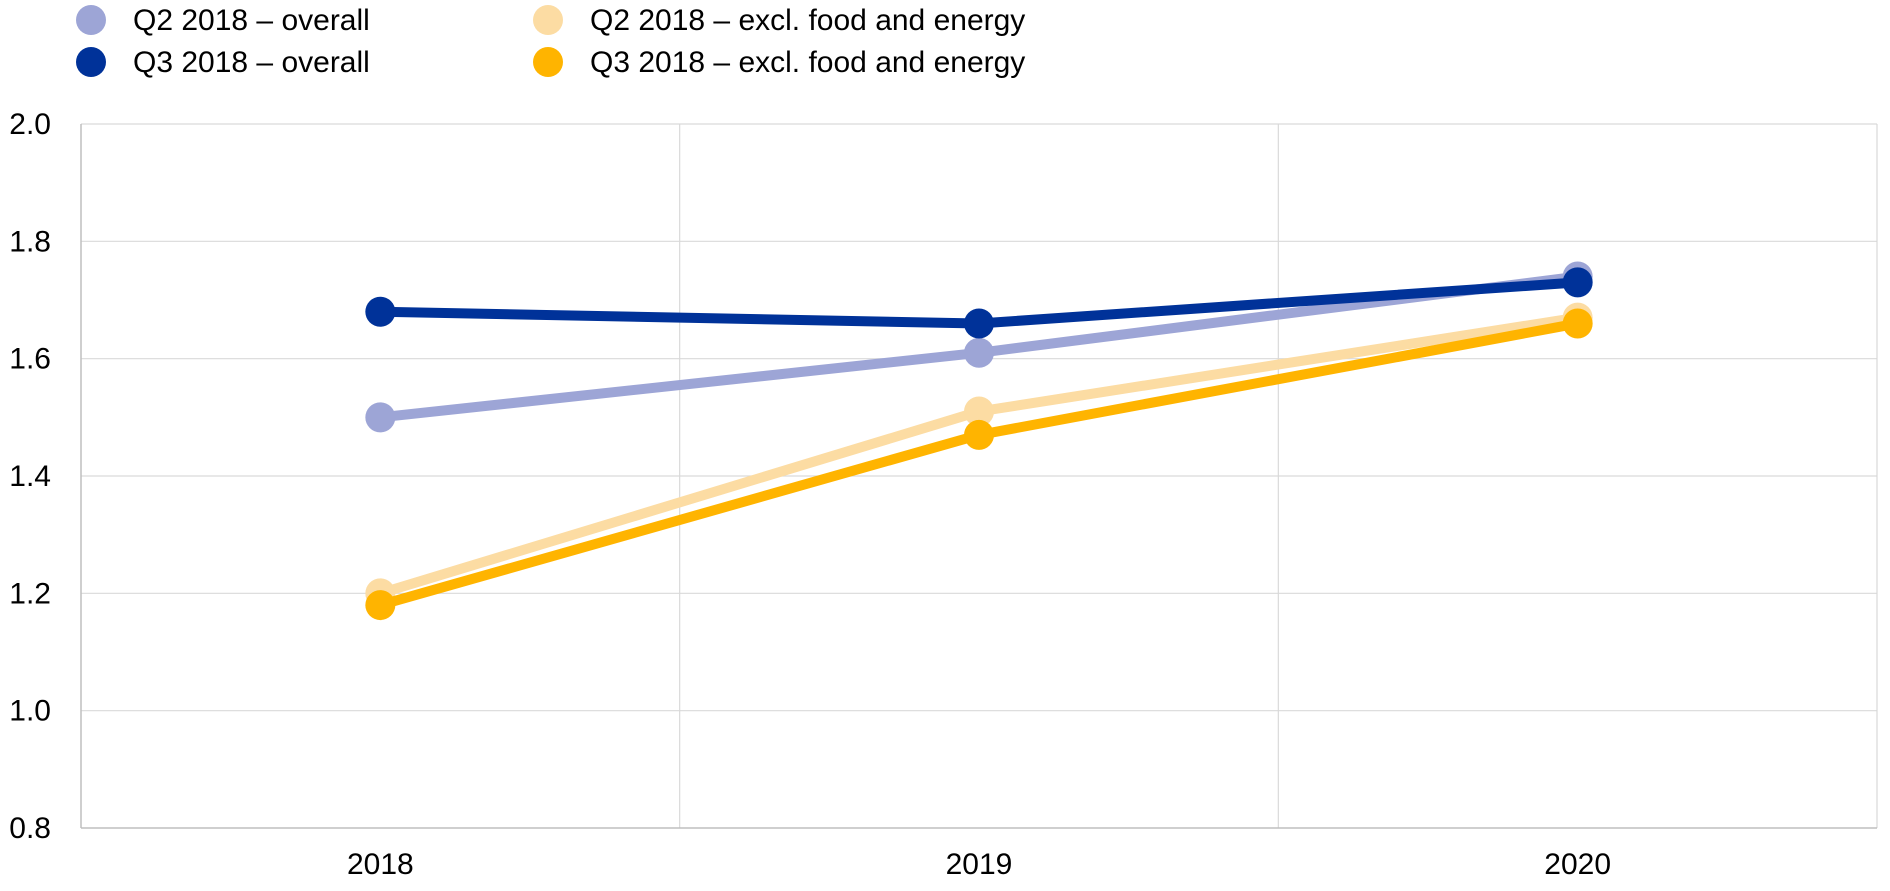 The image size is (1890, 891). Describe the element at coordinates (1577, 864) in the screenshot. I see `x-tick-label: 2020` at that location.